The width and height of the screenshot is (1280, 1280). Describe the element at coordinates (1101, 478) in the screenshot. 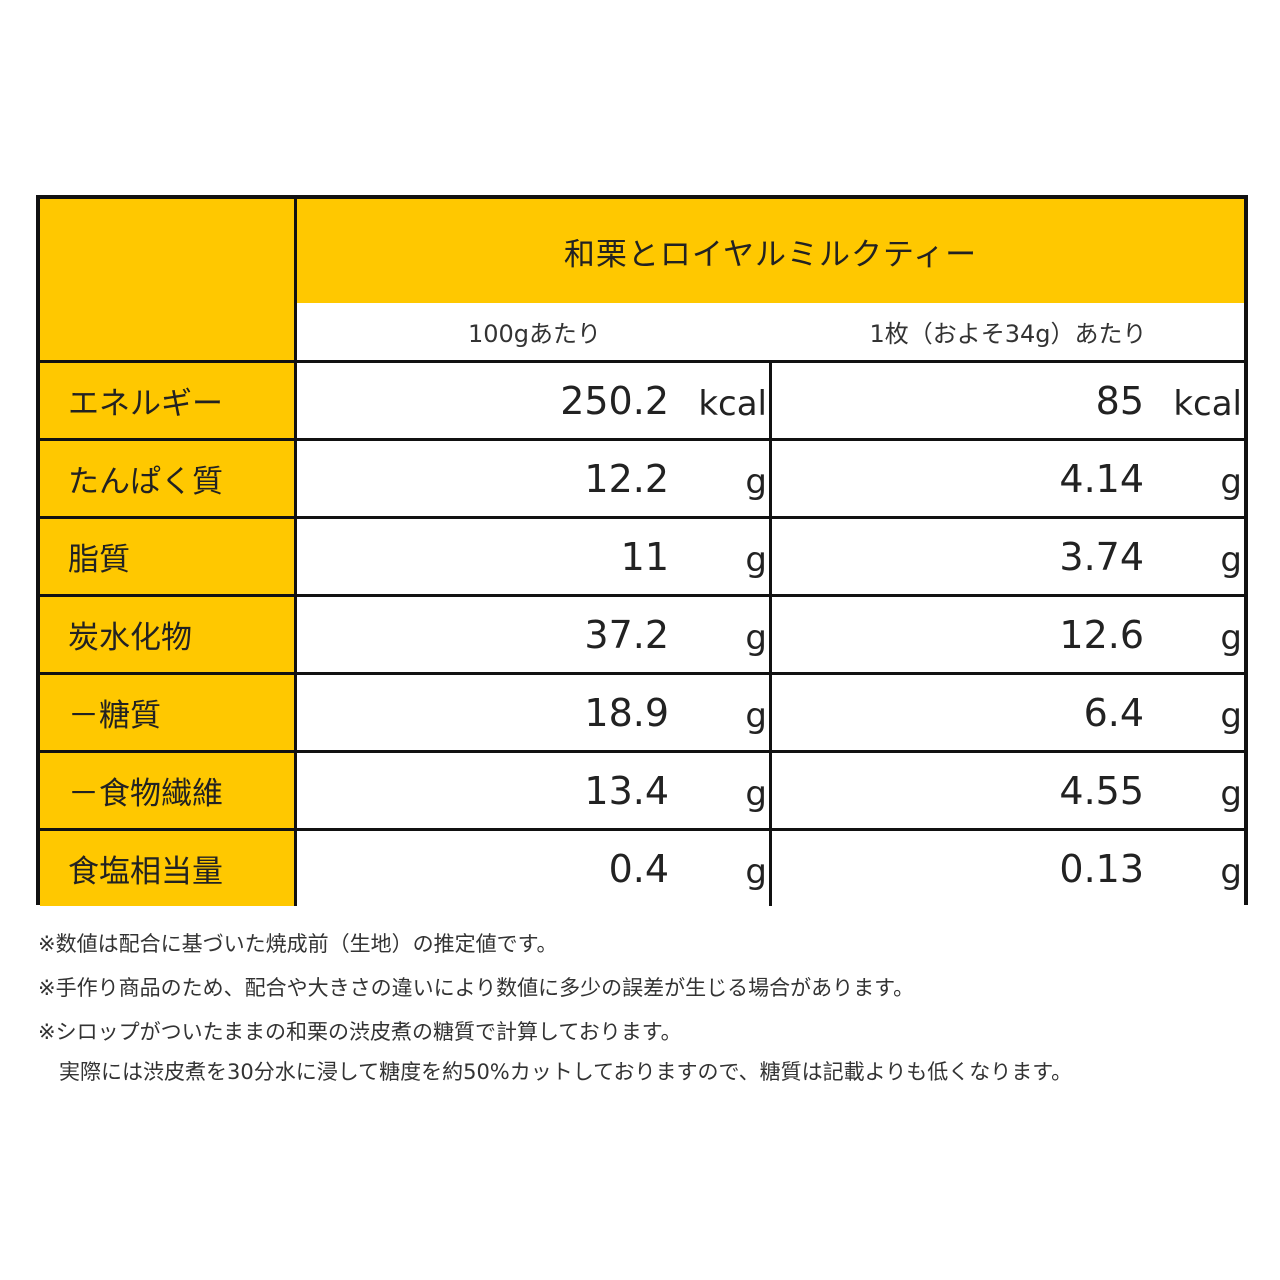

I see `nutrient-value: 4.14` at that location.